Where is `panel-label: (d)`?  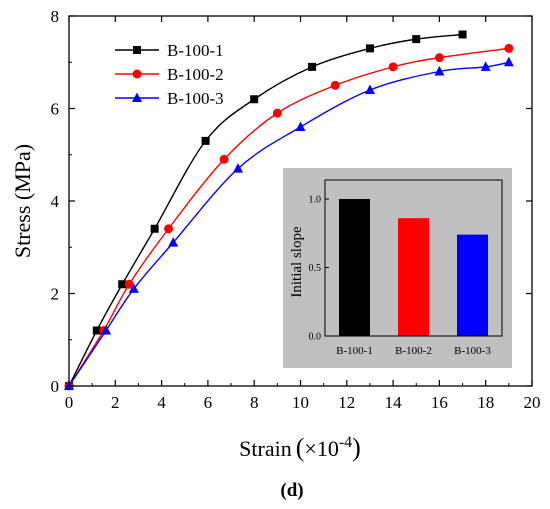
panel-label: (d) is located at coordinates (291, 490).